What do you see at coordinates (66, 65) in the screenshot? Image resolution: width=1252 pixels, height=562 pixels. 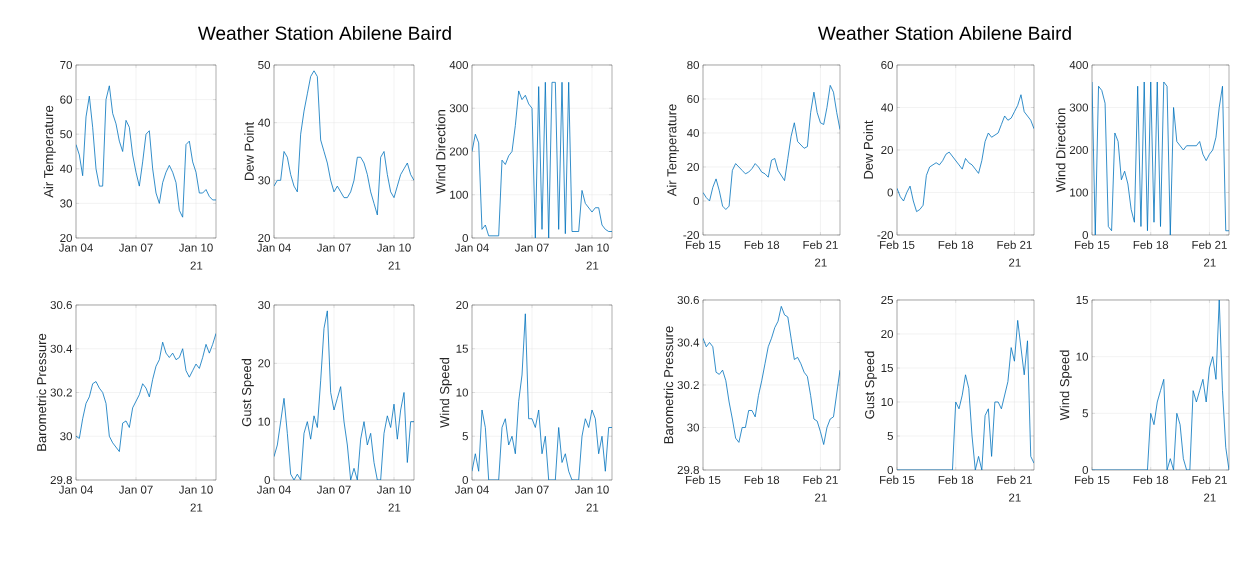 I see `y-tick-label: 70` at bounding box center [66, 65].